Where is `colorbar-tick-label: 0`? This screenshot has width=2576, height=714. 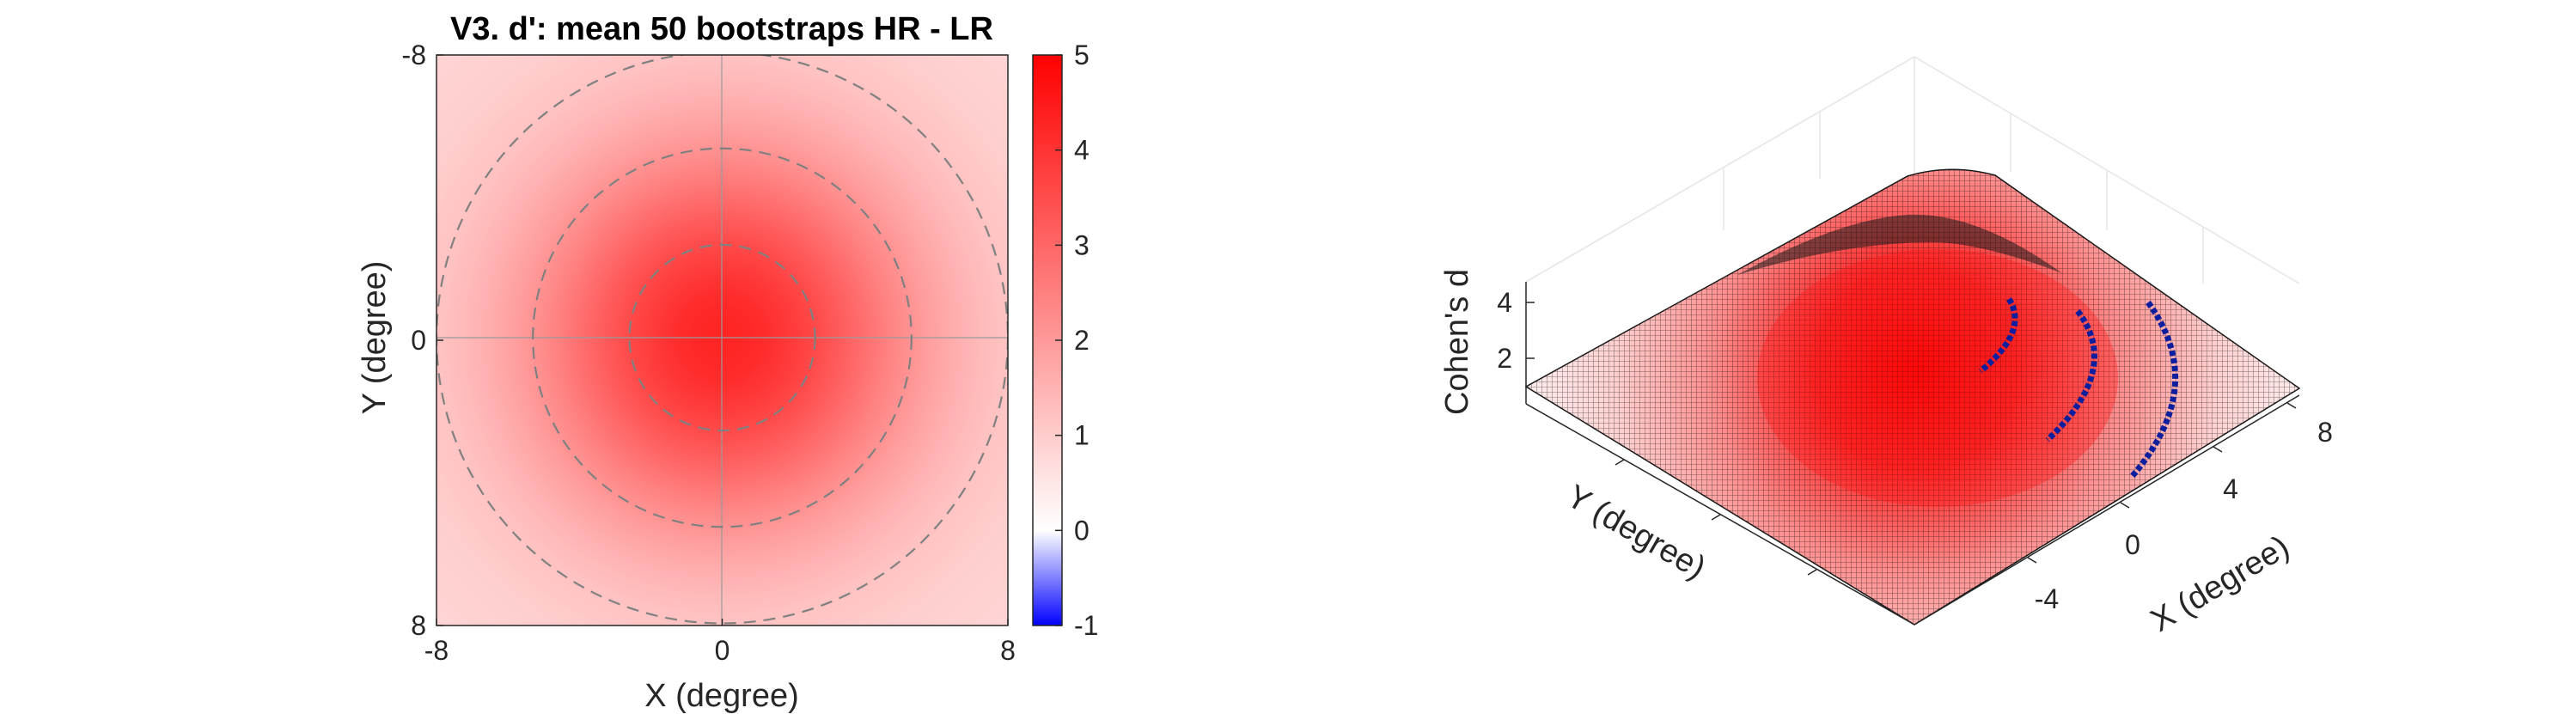
colorbar-tick-label: 0 is located at coordinates (1082, 531).